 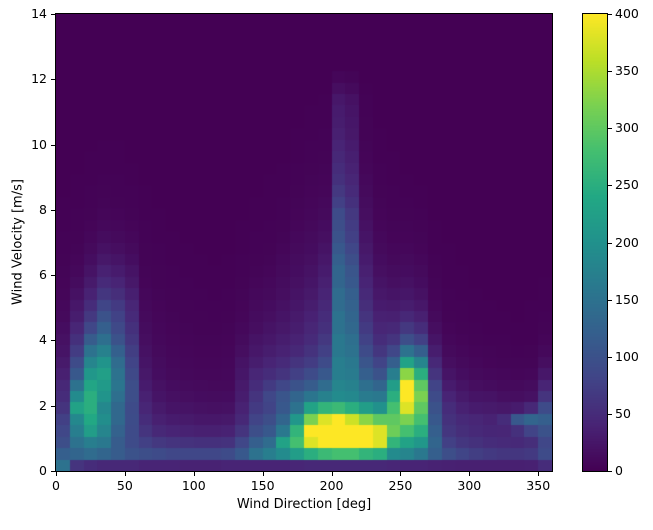 I want to click on y-axis-label: Wind Velocity [m/s], so click(x=18, y=242).